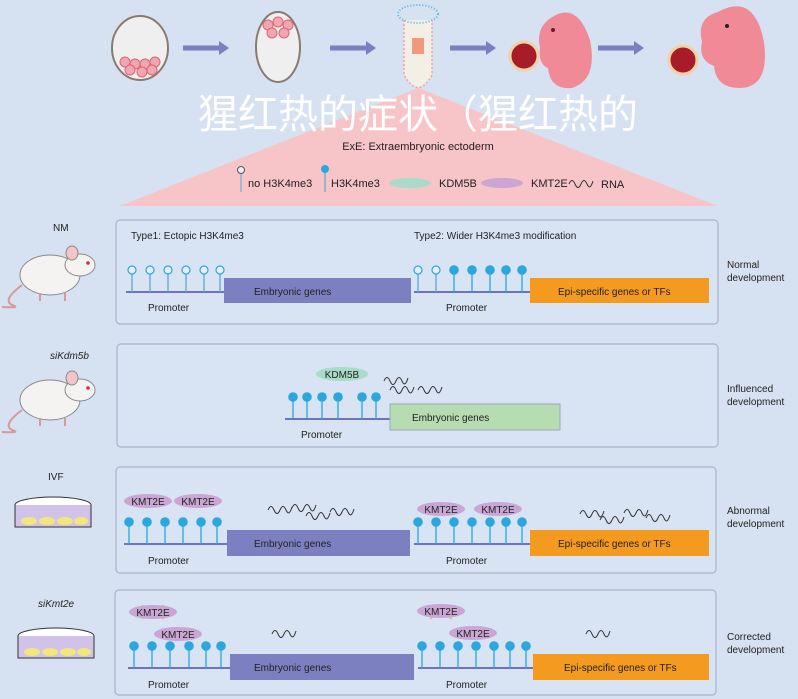 This screenshot has width=798, height=699. What do you see at coordinates (140, 48) in the screenshot?
I see `blastocyst-early-icon` at bounding box center [140, 48].